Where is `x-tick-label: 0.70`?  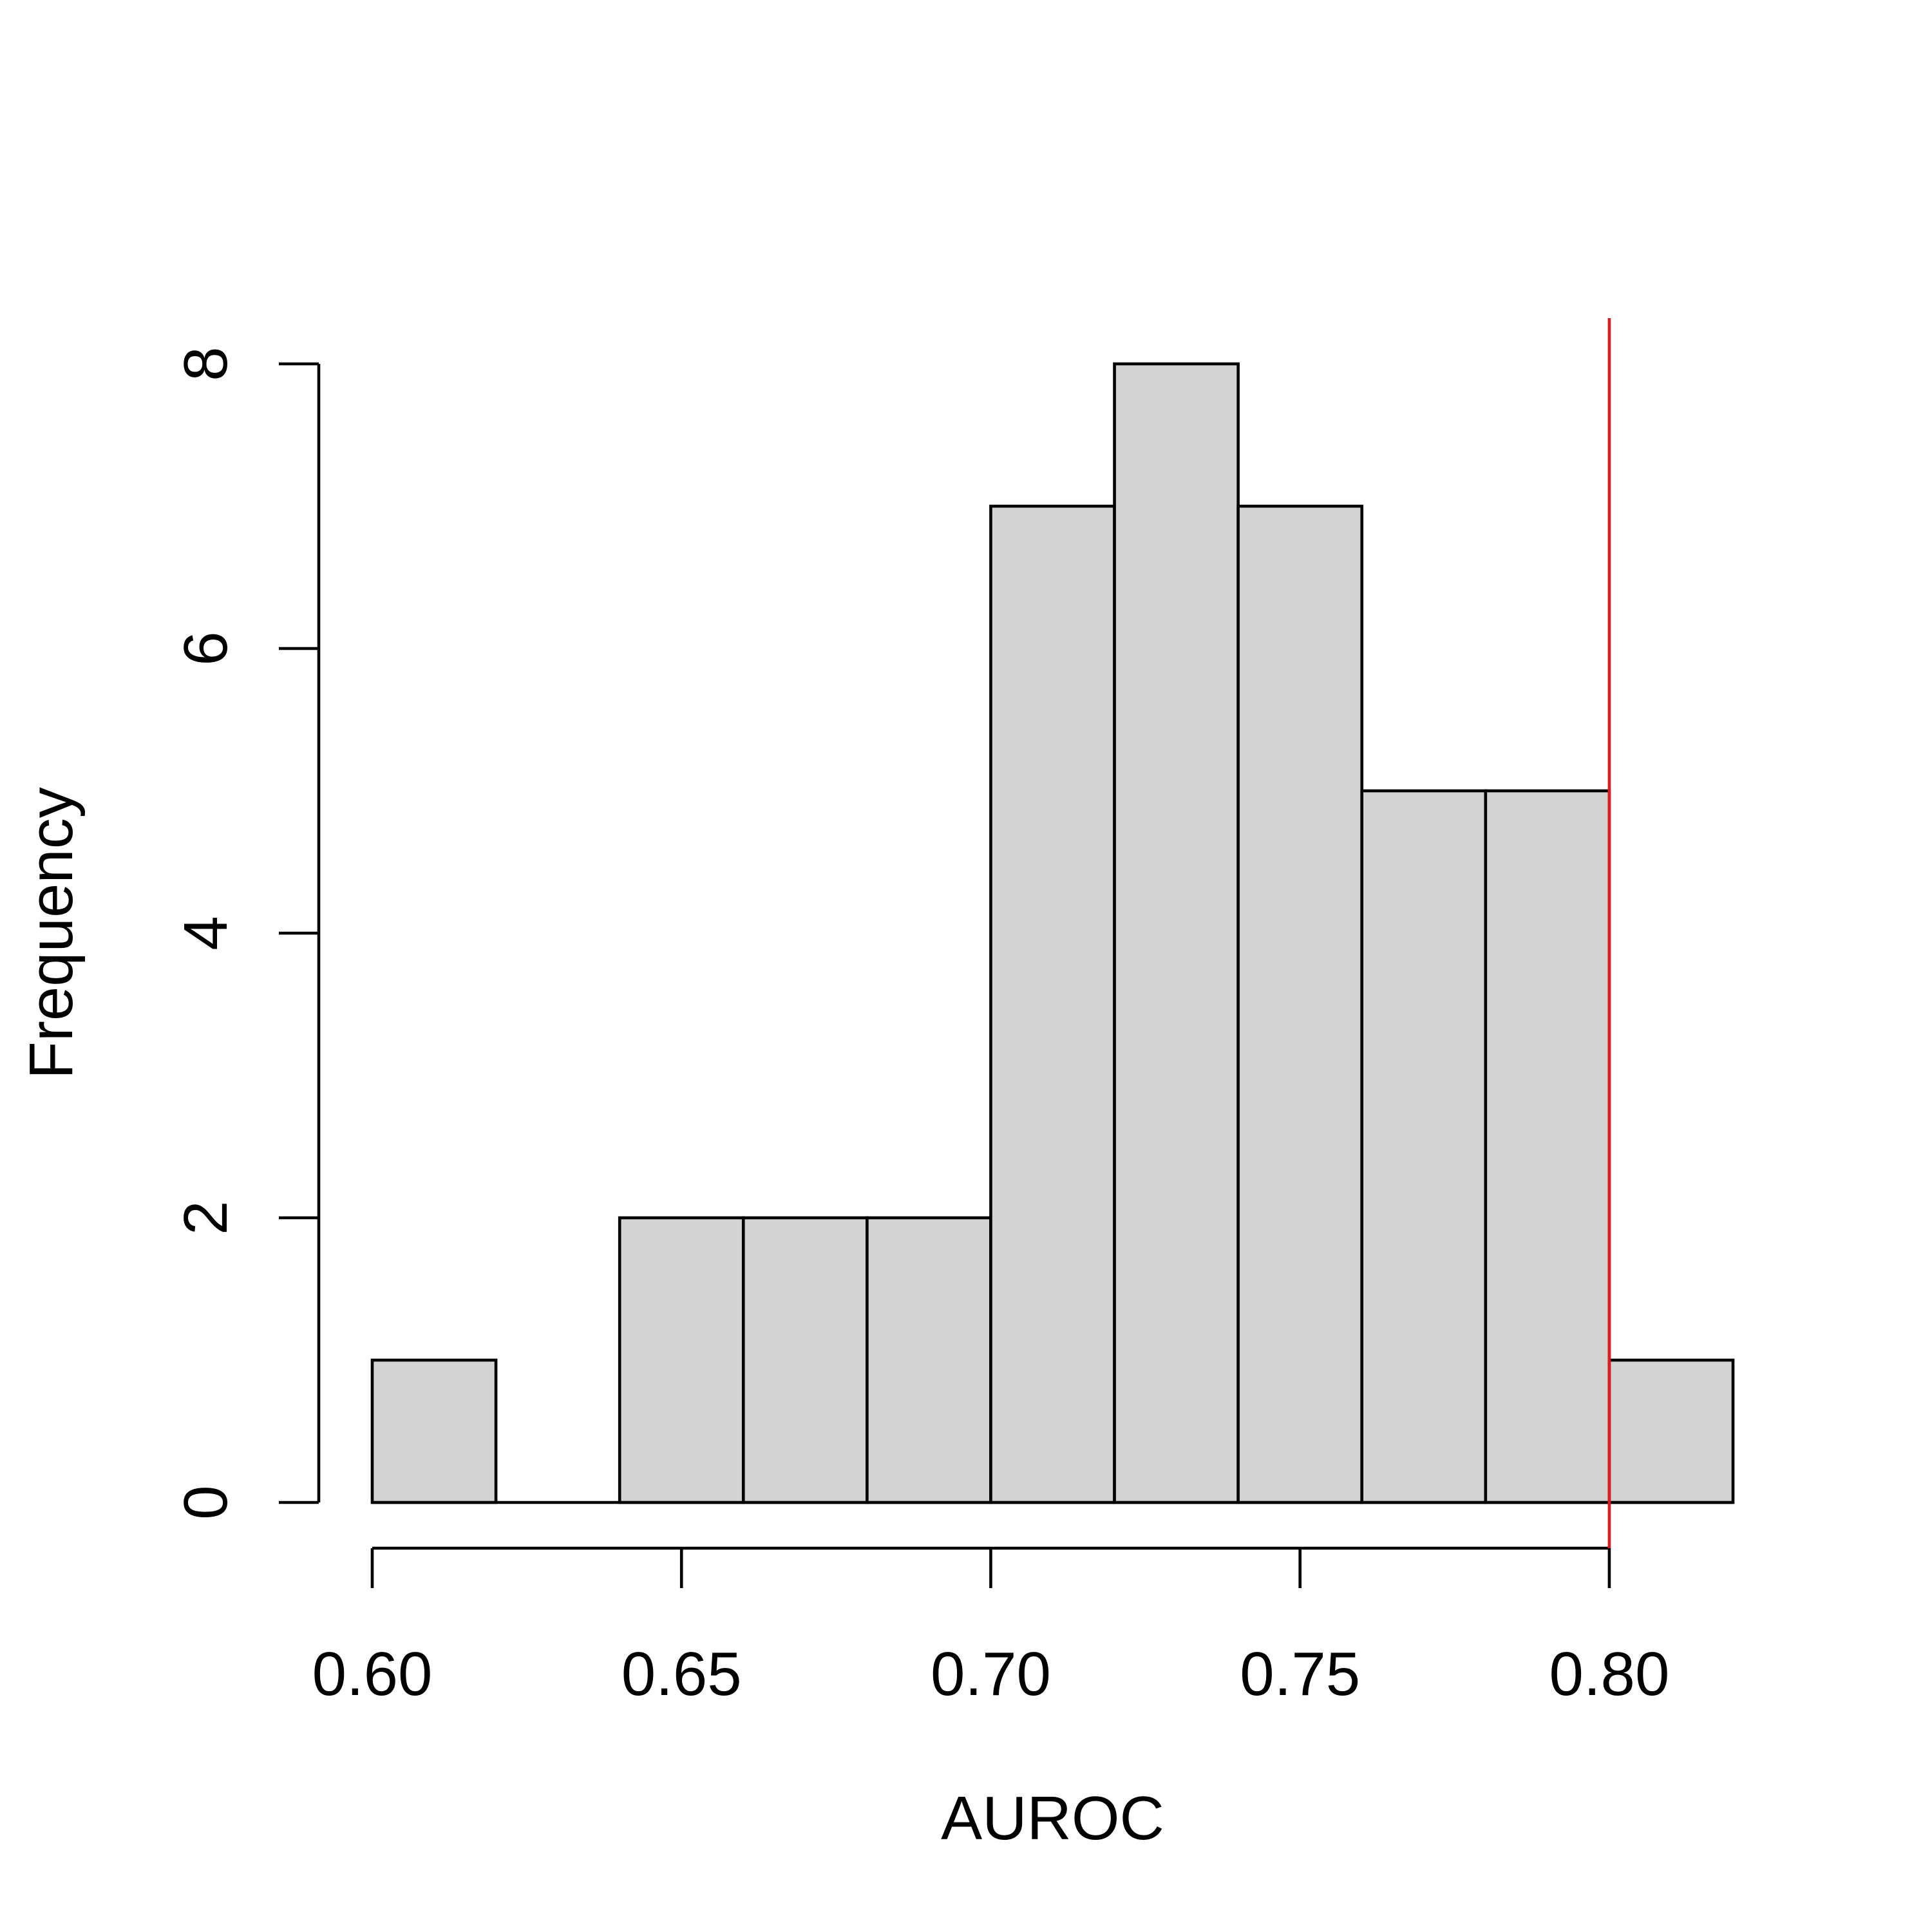
x-tick-label: 0.70 is located at coordinates (991, 1675).